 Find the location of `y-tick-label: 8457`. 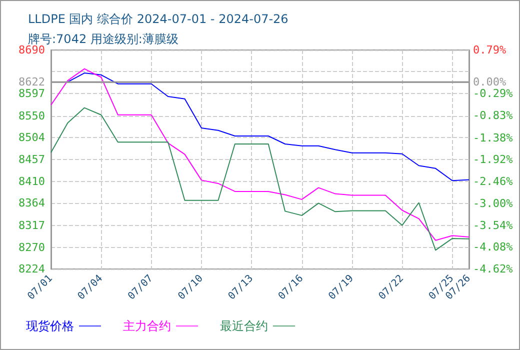

y-tick-label: 8457 is located at coordinates (31, 159).